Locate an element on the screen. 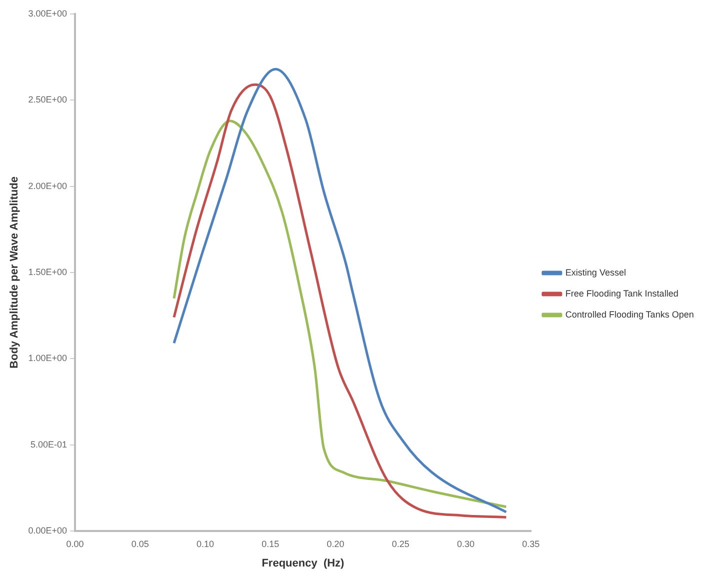  y-tick-label: 5.00E-01 is located at coordinates (48, 444).